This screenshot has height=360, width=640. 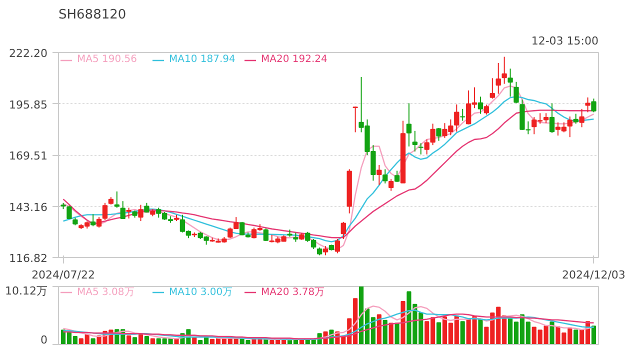 What do you see at coordinates (26, 291) in the screenshot?
I see `y-tick-label: 10.12万` at bounding box center [26, 291].